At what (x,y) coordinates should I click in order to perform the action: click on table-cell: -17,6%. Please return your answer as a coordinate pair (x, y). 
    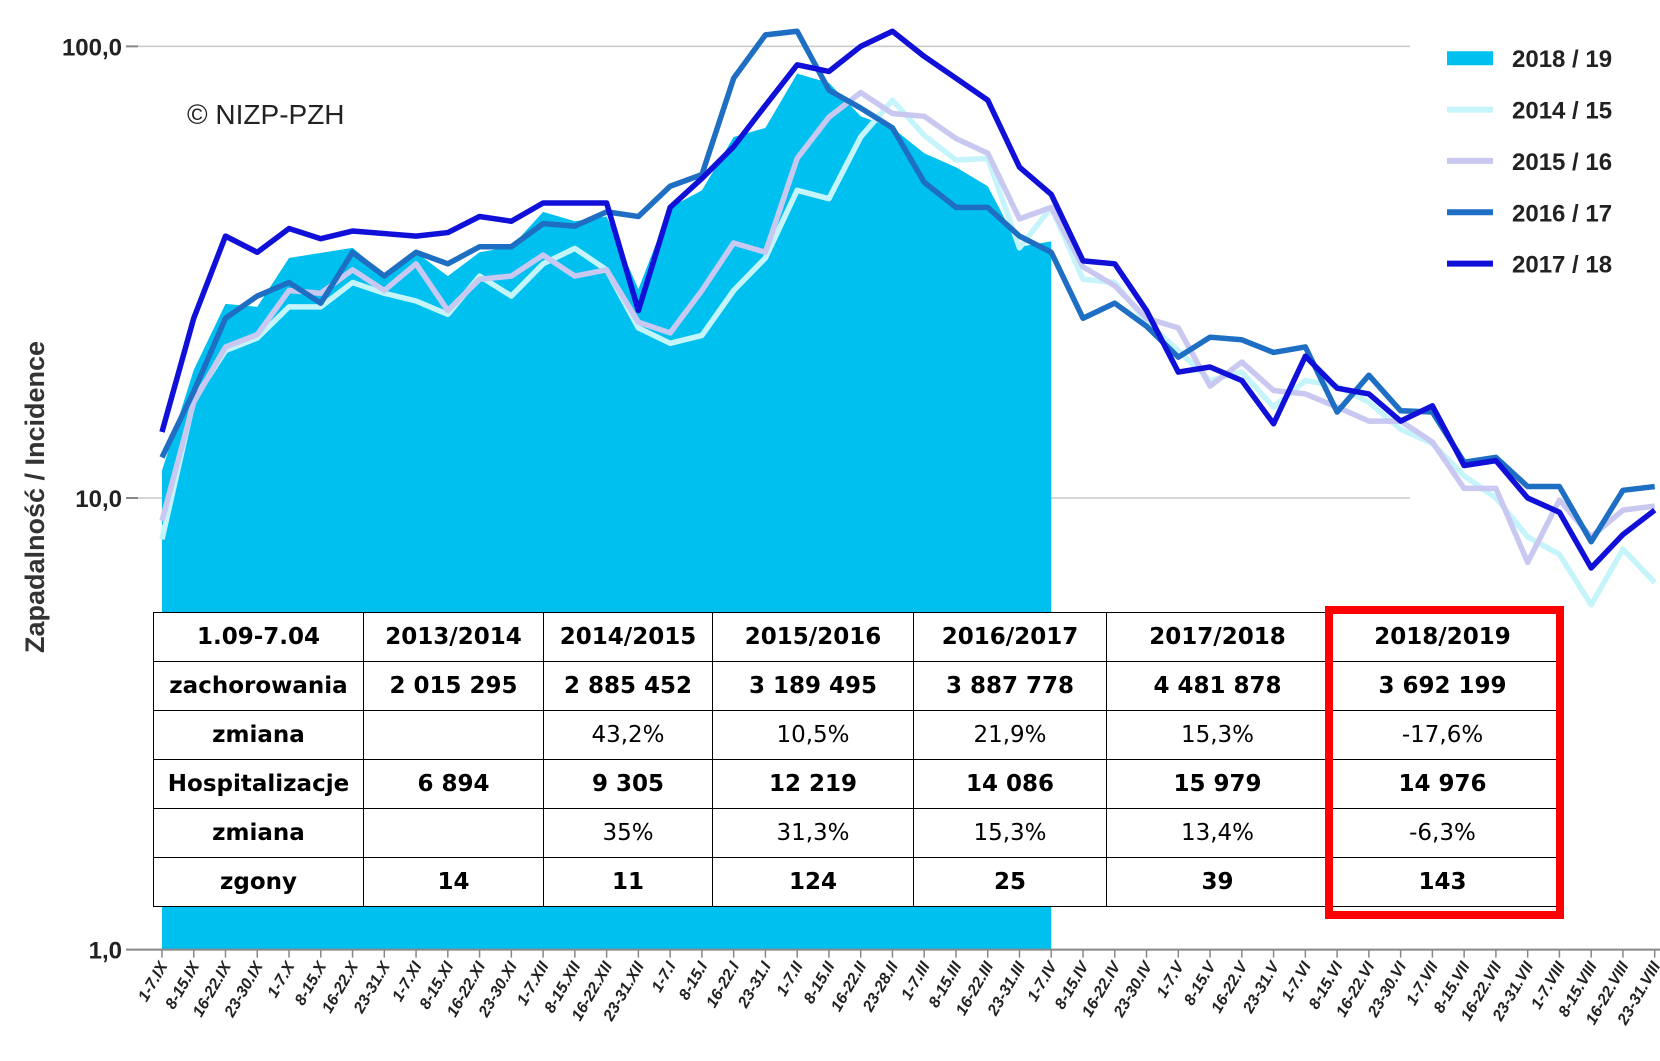
    Looking at the image, I should click on (1442, 735).